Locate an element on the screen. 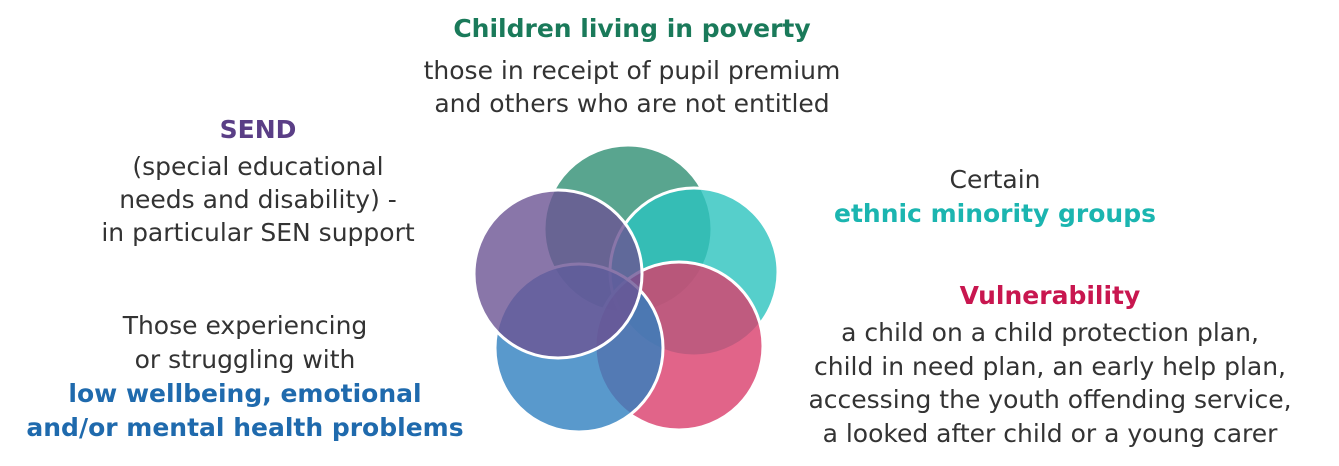  vulnerability-title: Vulnerability is located at coordinates (1050, 295).